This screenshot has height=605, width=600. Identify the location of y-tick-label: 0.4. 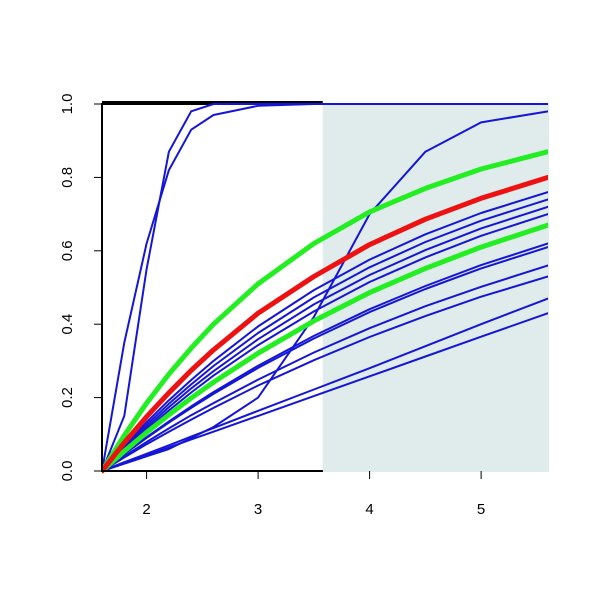
(67, 324).